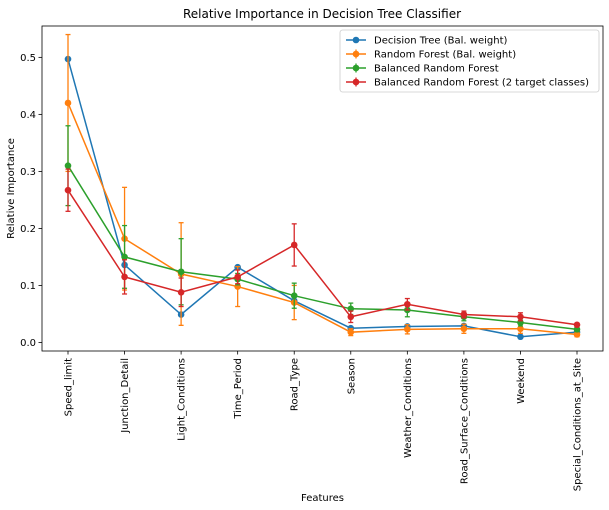 The image size is (609, 510). I want to click on legend-box, so click(469, 61).